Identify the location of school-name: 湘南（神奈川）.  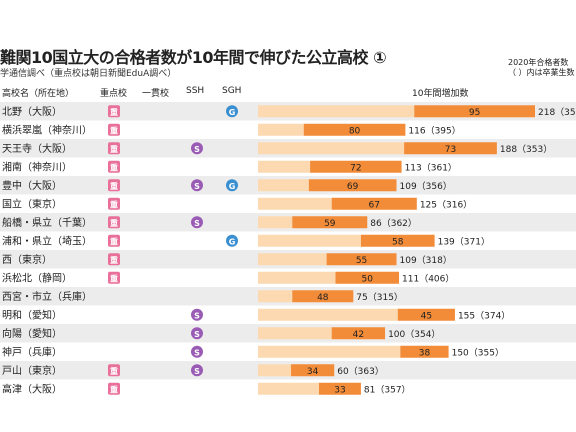
(37, 166).